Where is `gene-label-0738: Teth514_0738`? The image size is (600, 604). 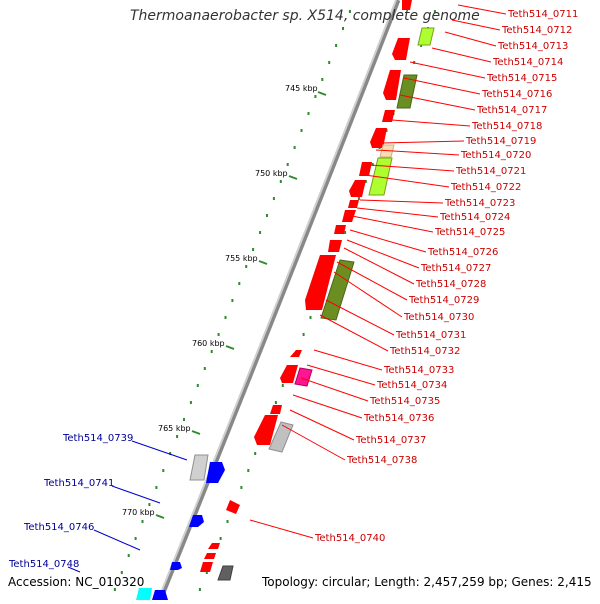
gene-label-0738: Teth514_0738 is located at coordinates (381, 460).